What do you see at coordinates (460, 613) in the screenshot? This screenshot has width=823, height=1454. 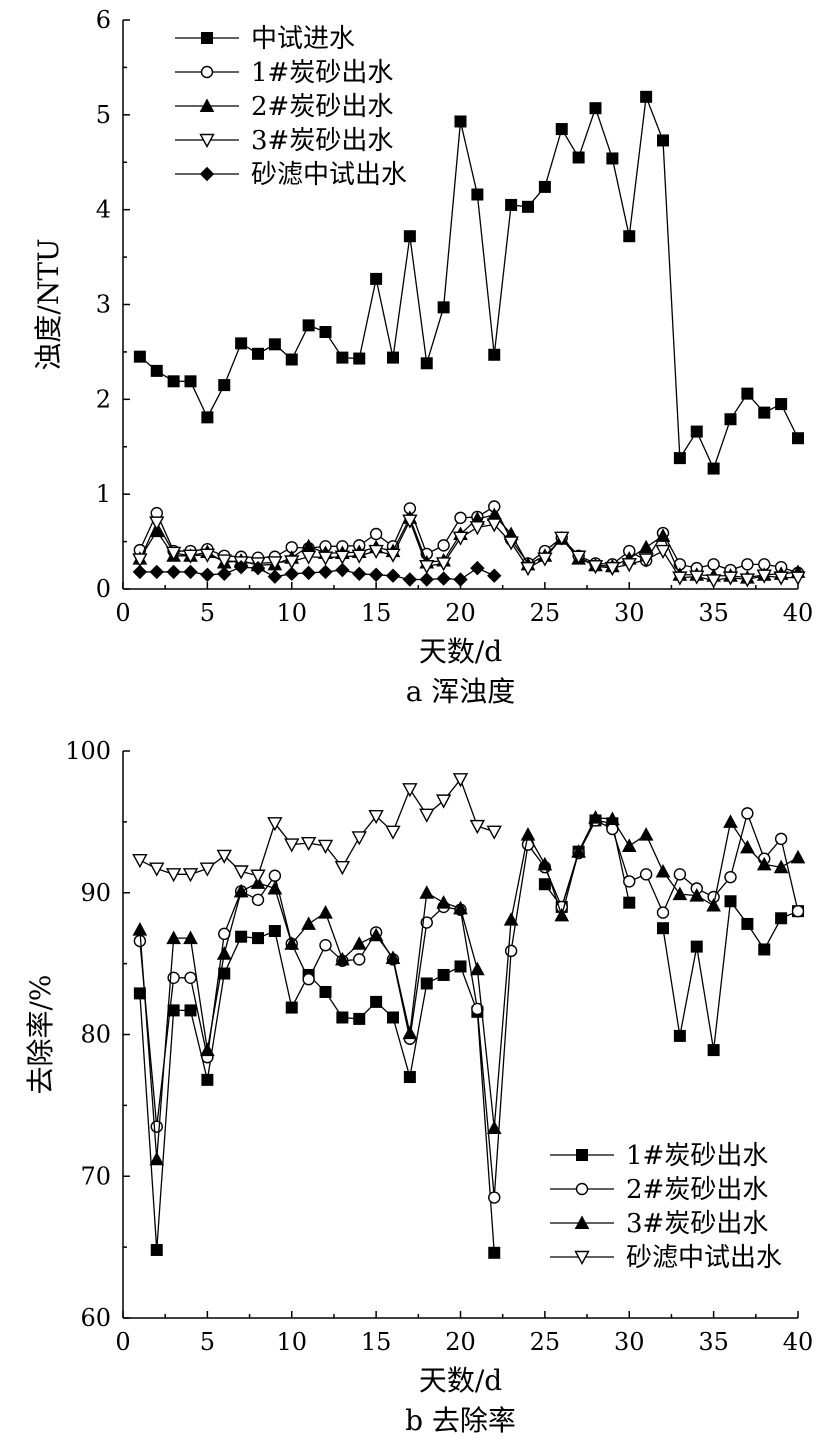 I see `x-tick-label: 20` at bounding box center [460, 613].